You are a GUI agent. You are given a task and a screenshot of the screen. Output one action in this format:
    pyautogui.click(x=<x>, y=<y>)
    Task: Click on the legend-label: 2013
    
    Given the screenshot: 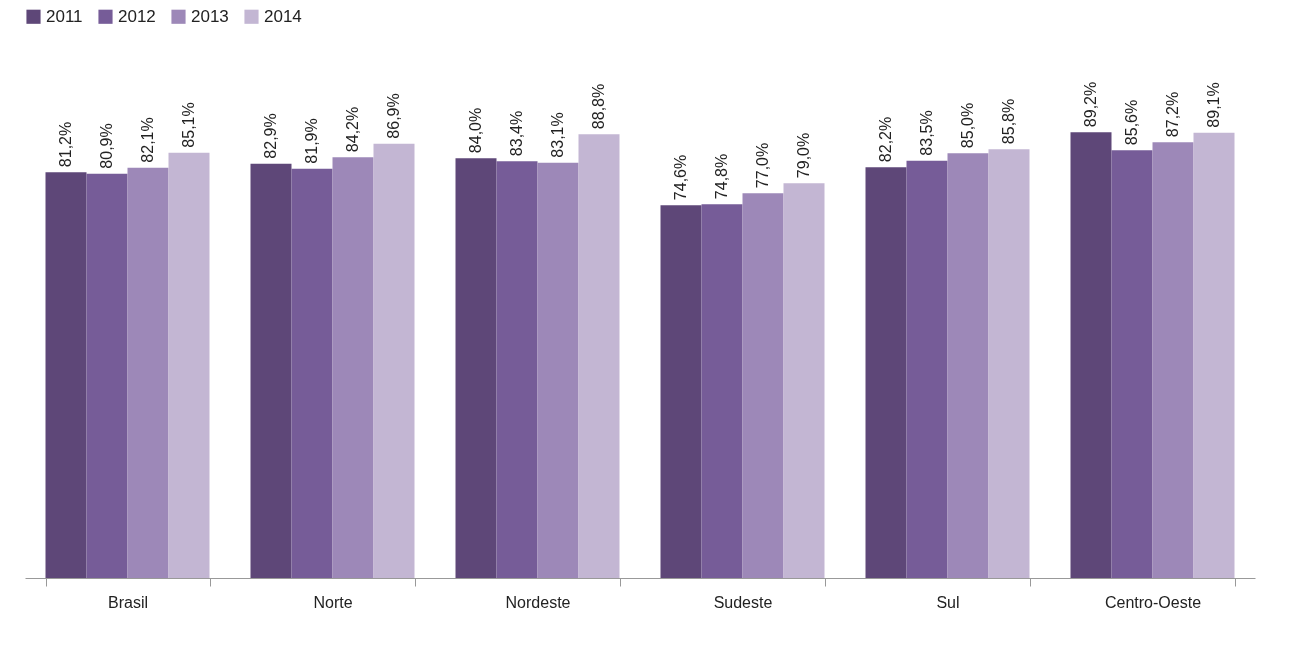 What is the action you would take?
    pyautogui.click(x=210, y=16)
    